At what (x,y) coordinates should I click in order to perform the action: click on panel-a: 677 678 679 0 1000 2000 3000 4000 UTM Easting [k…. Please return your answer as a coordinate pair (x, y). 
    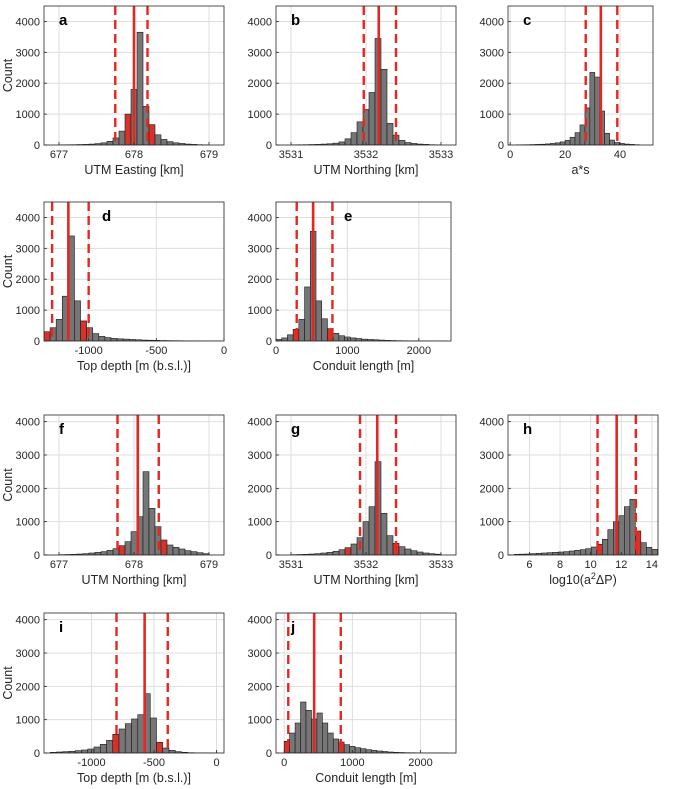
    Looking at the image, I should click on (113, 91).